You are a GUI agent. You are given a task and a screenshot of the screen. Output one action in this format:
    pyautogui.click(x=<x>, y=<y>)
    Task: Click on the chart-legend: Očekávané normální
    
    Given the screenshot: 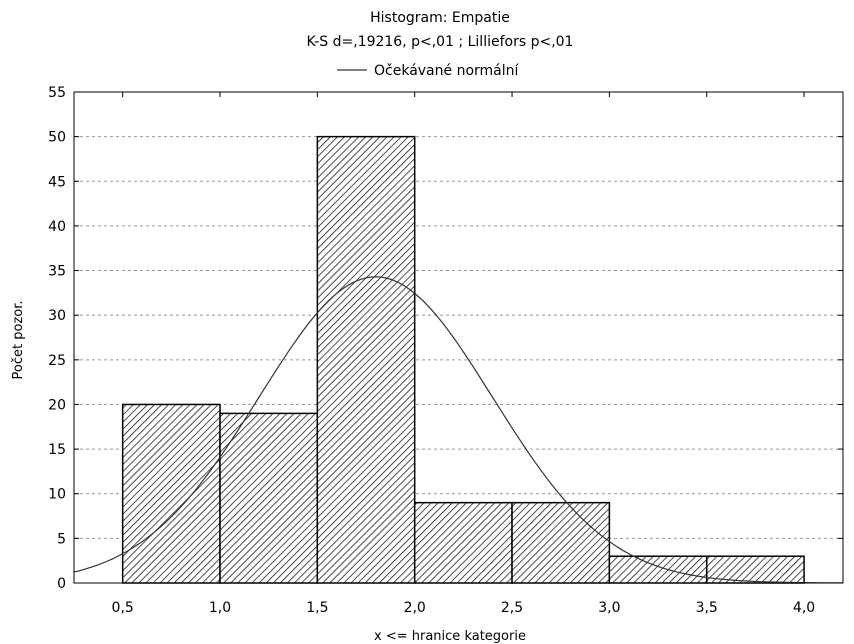 What is the action you would take?
    pyautogui.click(x=428, y=71)
    